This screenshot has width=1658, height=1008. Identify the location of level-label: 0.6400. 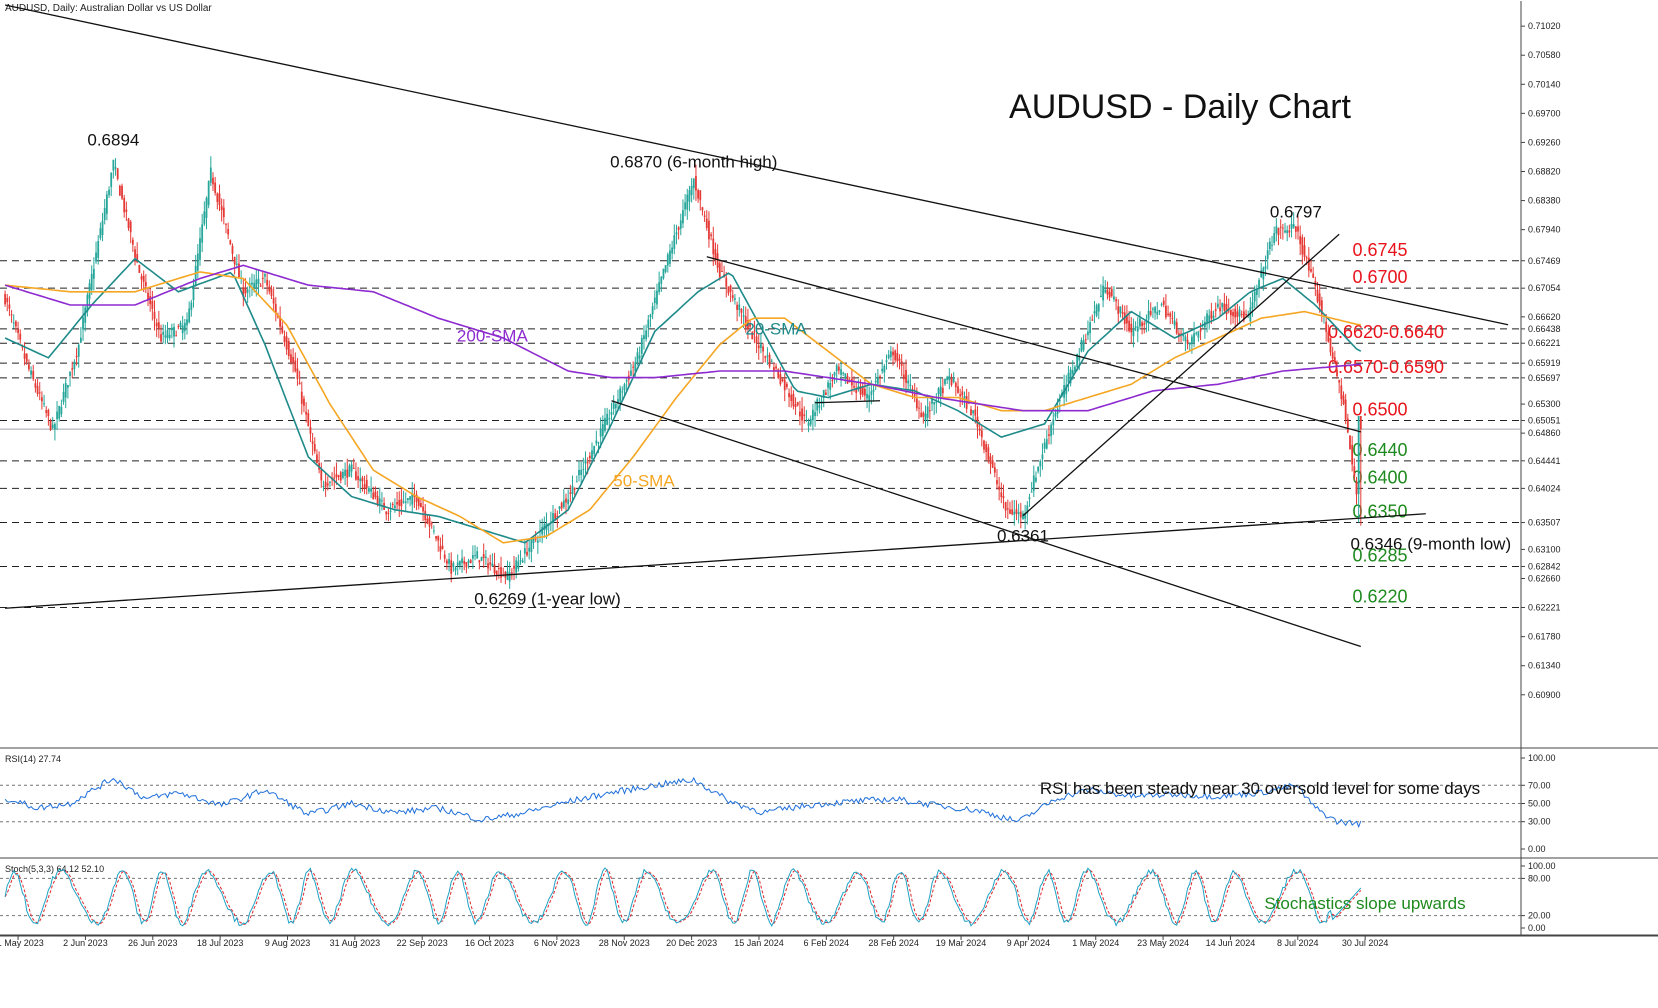
(1379, 477).